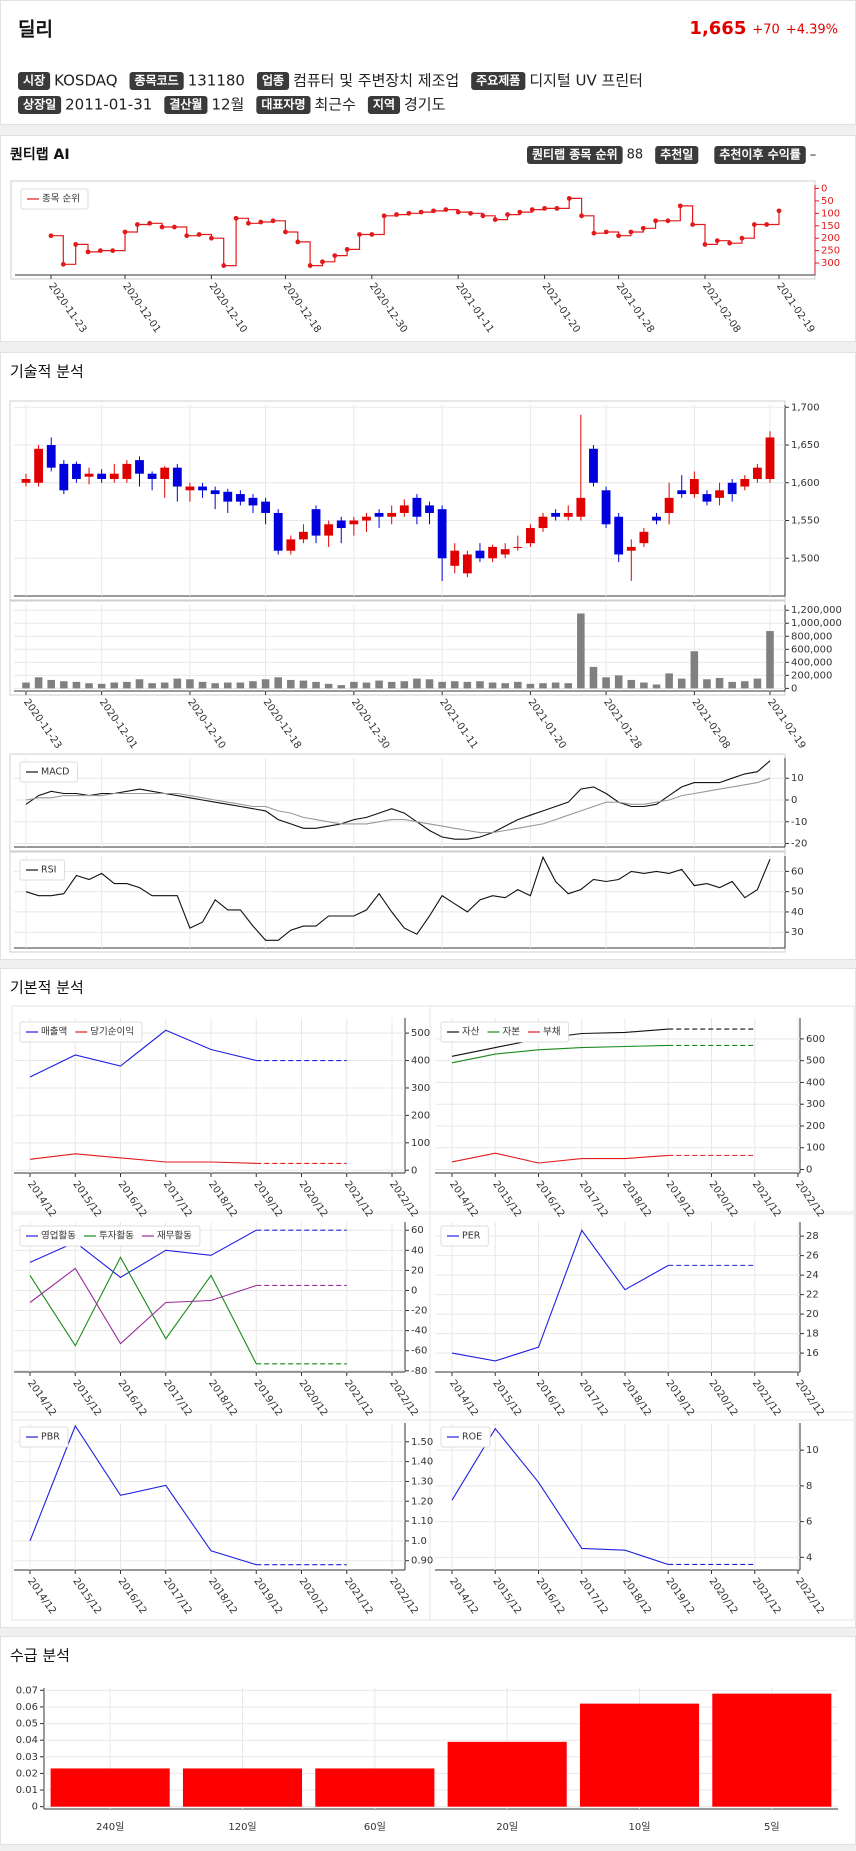  I want to click on header-card, so click(428, 62).